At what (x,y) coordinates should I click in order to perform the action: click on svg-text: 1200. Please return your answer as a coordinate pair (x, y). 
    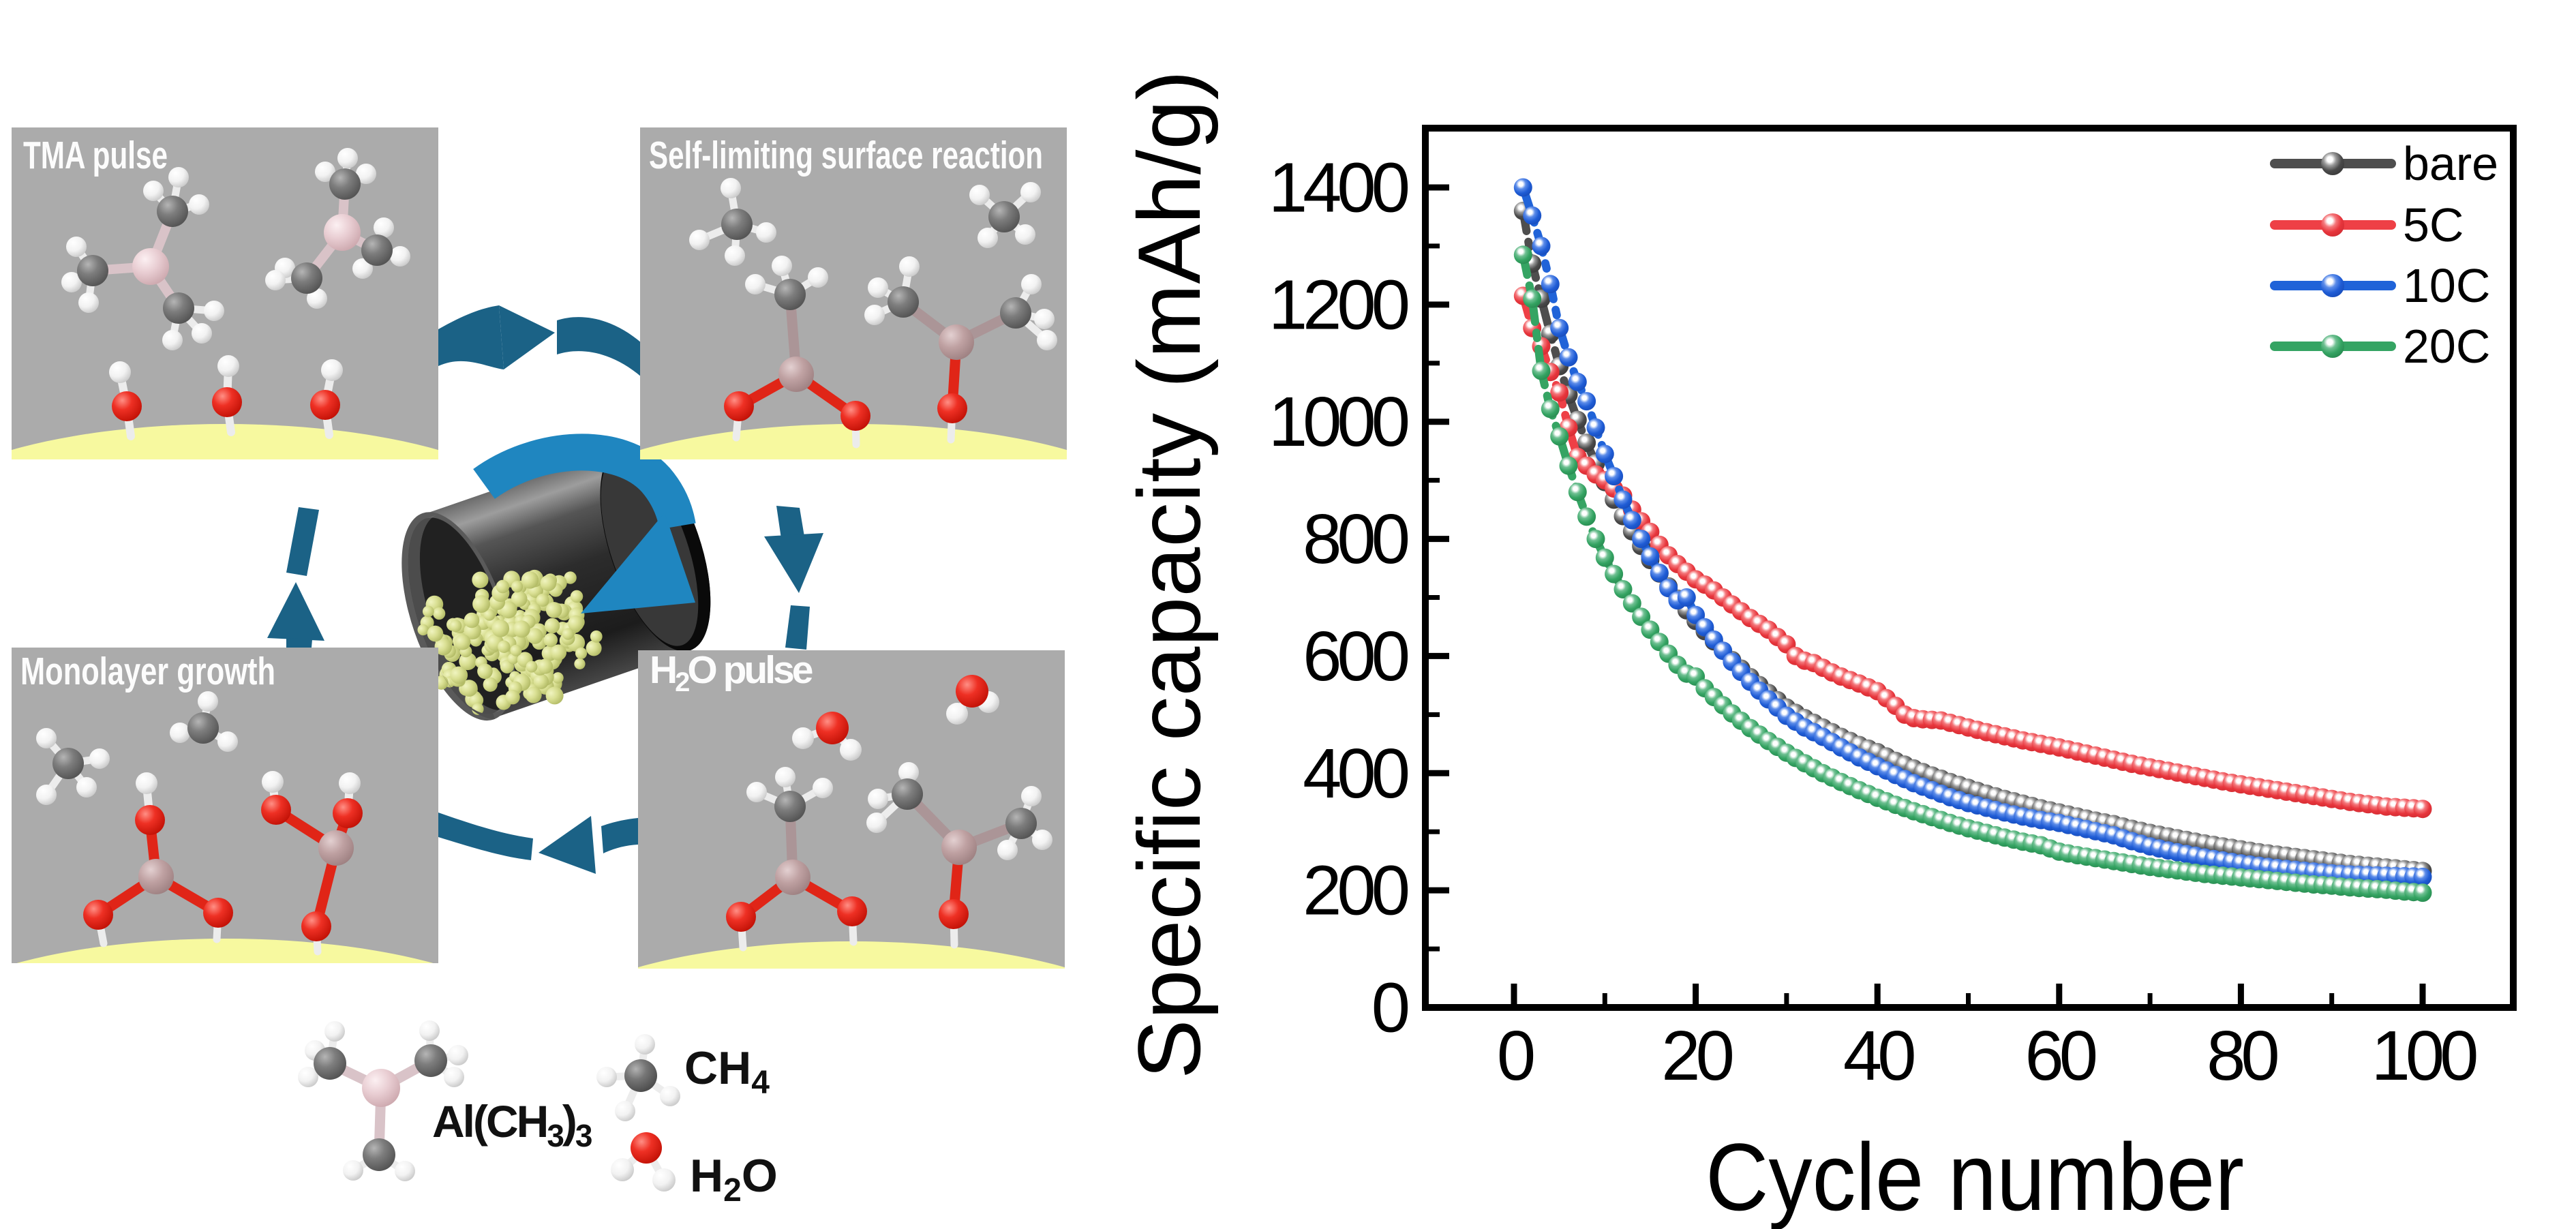
    Looking at the image, I should click on (1339, 304).